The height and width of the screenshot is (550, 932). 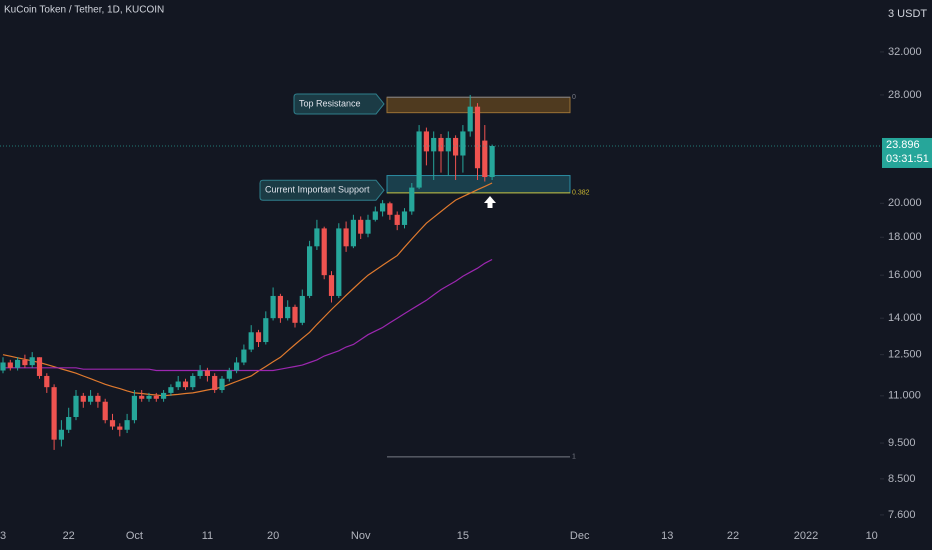 I want to click on callout, so click(x=339, y=104).